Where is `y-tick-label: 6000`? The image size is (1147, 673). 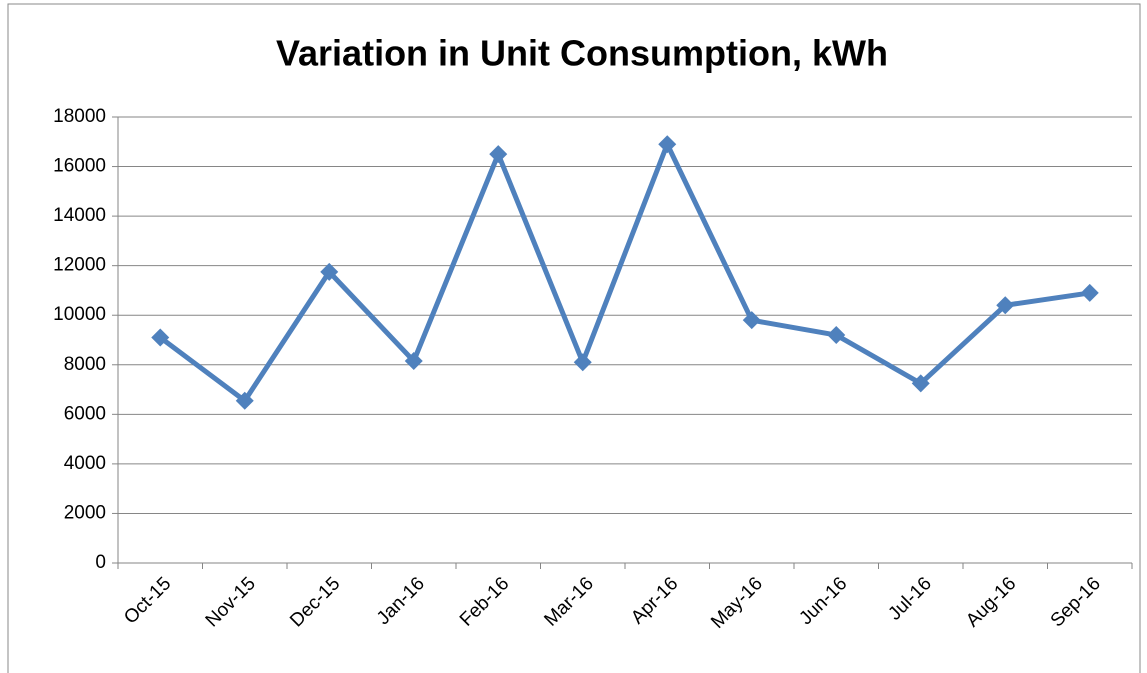 y-tick-label: 6000 is located at coordinates (85, 413).